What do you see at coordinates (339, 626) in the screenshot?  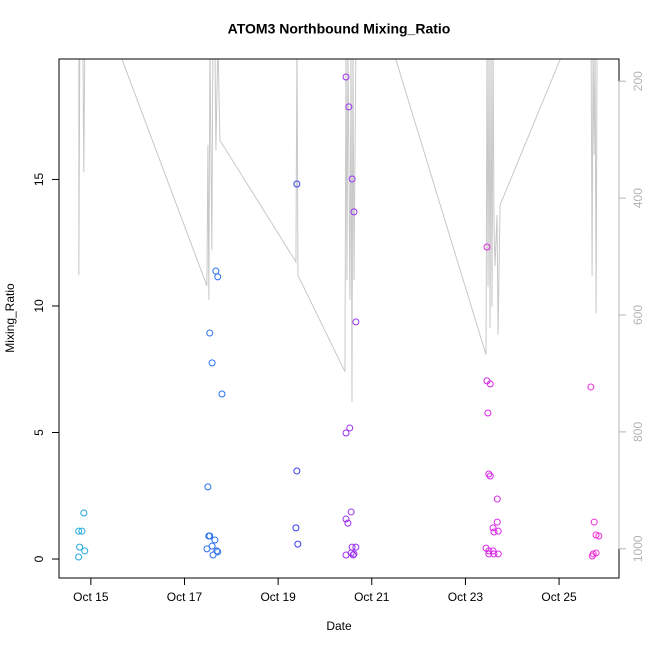 I see `x-axis-label: Date` at bounding box center [339, 626].